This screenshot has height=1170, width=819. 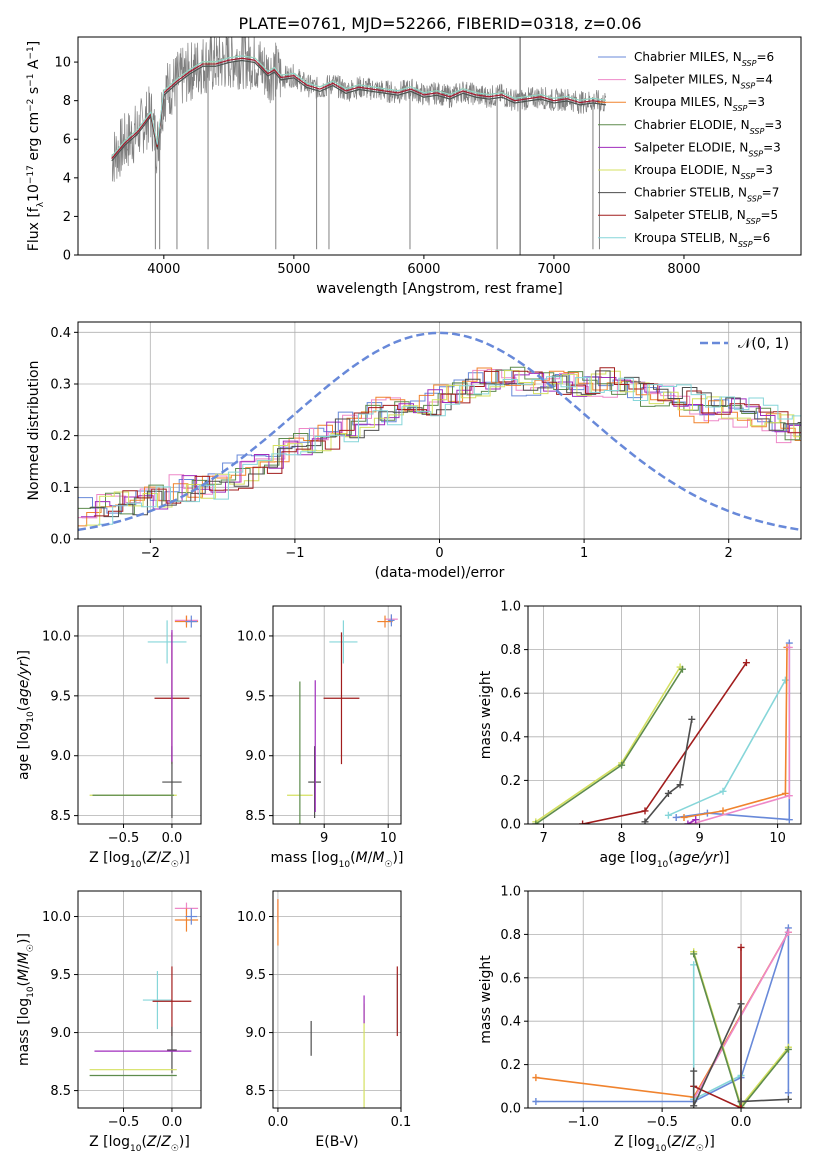 I want to click on weight_age-frame-group: 7 8 9 10 0.0 0.2 0.4 0.6 0.8 1.0, so click(x=651, y=723).